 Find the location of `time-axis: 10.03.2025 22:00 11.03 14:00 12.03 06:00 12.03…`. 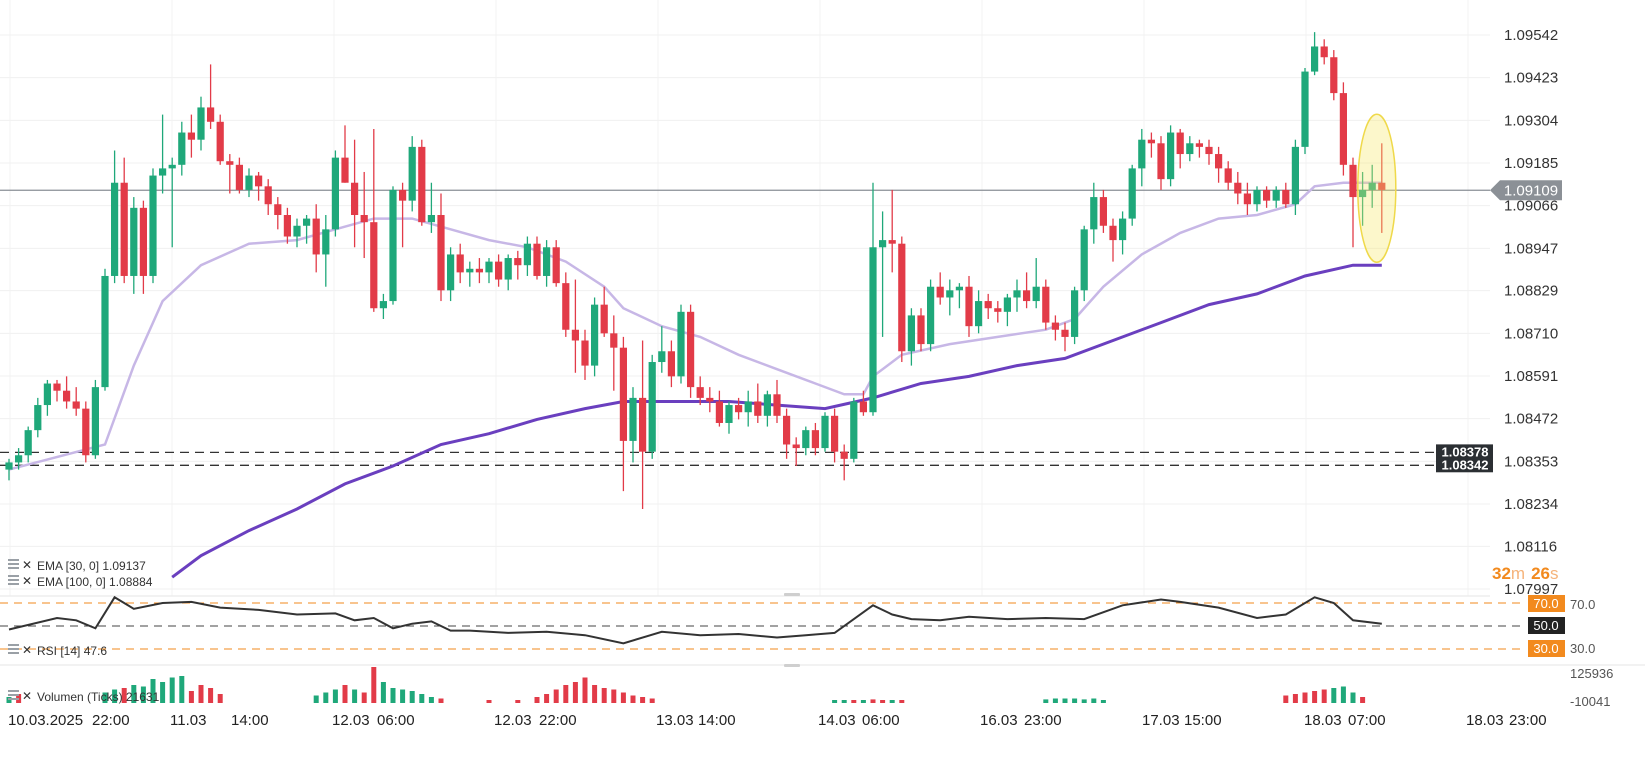

time-axis: 10.03.2025 22:00 11.03 14:00 12.03 06:00 12.03… is located at coordinates (777, 720).